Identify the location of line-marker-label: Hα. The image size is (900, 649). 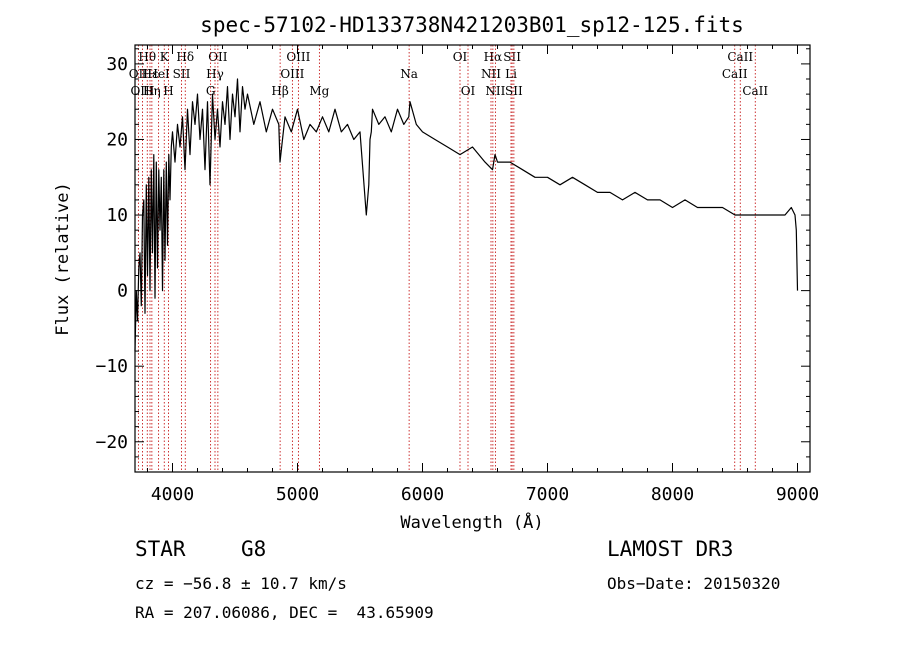
(493, 57).